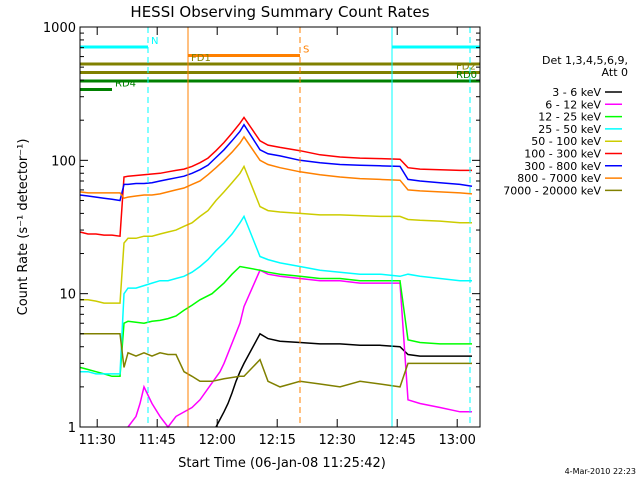 This screenshot has width=640, height=480. Describe the element at coordinates (336, 440) in the screenshot. I see `x-tick-label-4: 12:30` at that location.